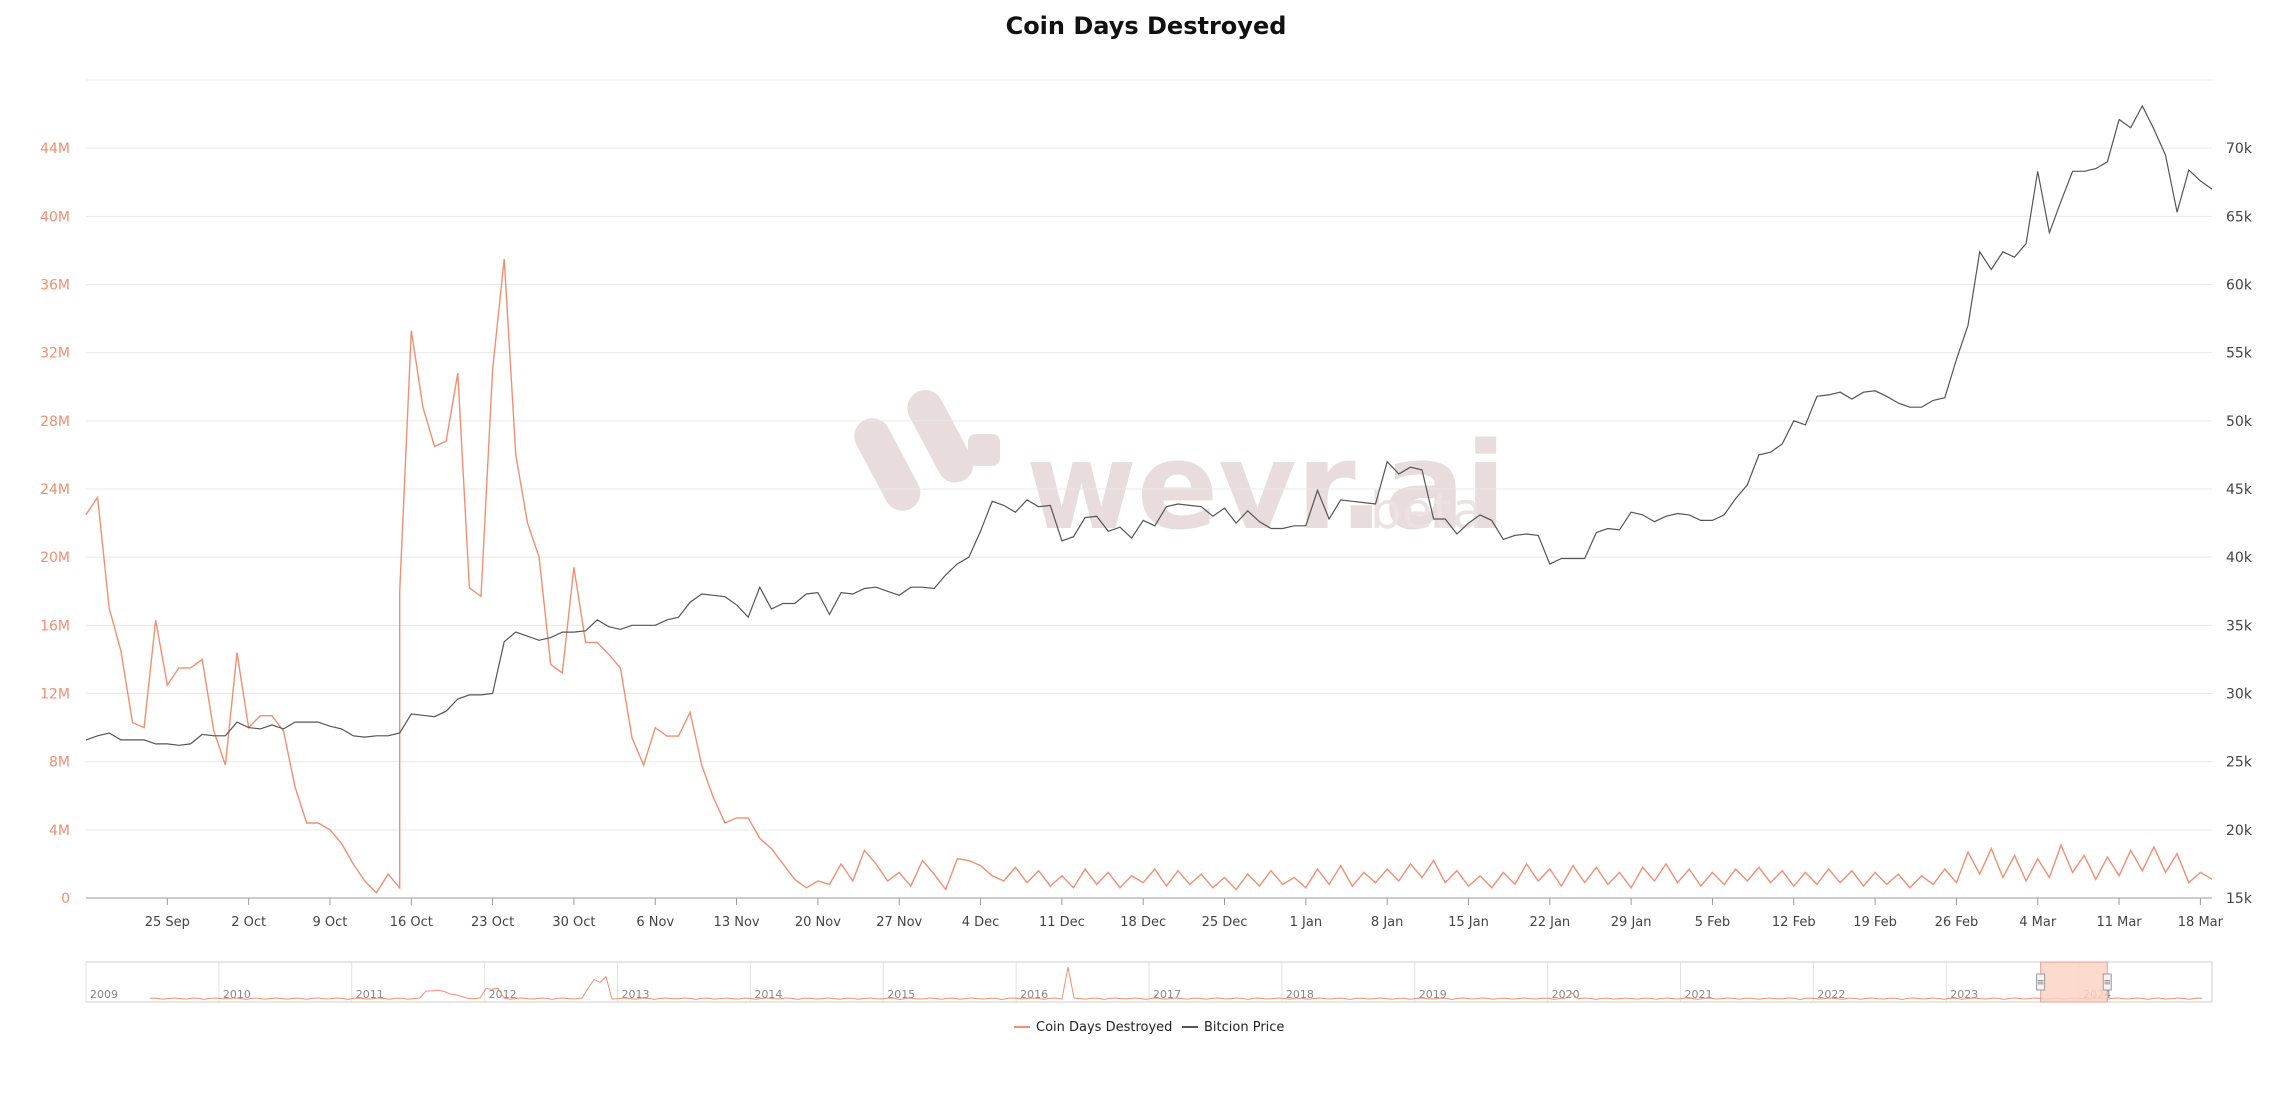 This screenshot has height=1118, width=2293. I want to click on x-axis-tick-label: 18 Mar, so click(2201, 922).